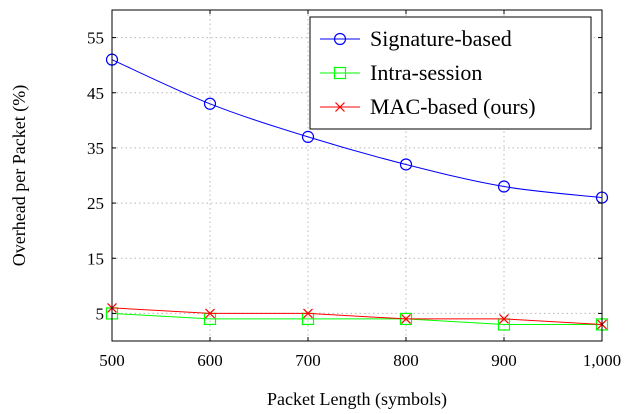  What do you see at coordinates (100, 313) in the screenshot?
I see `y-tick-label: 5` at bounding box center [100, 313].